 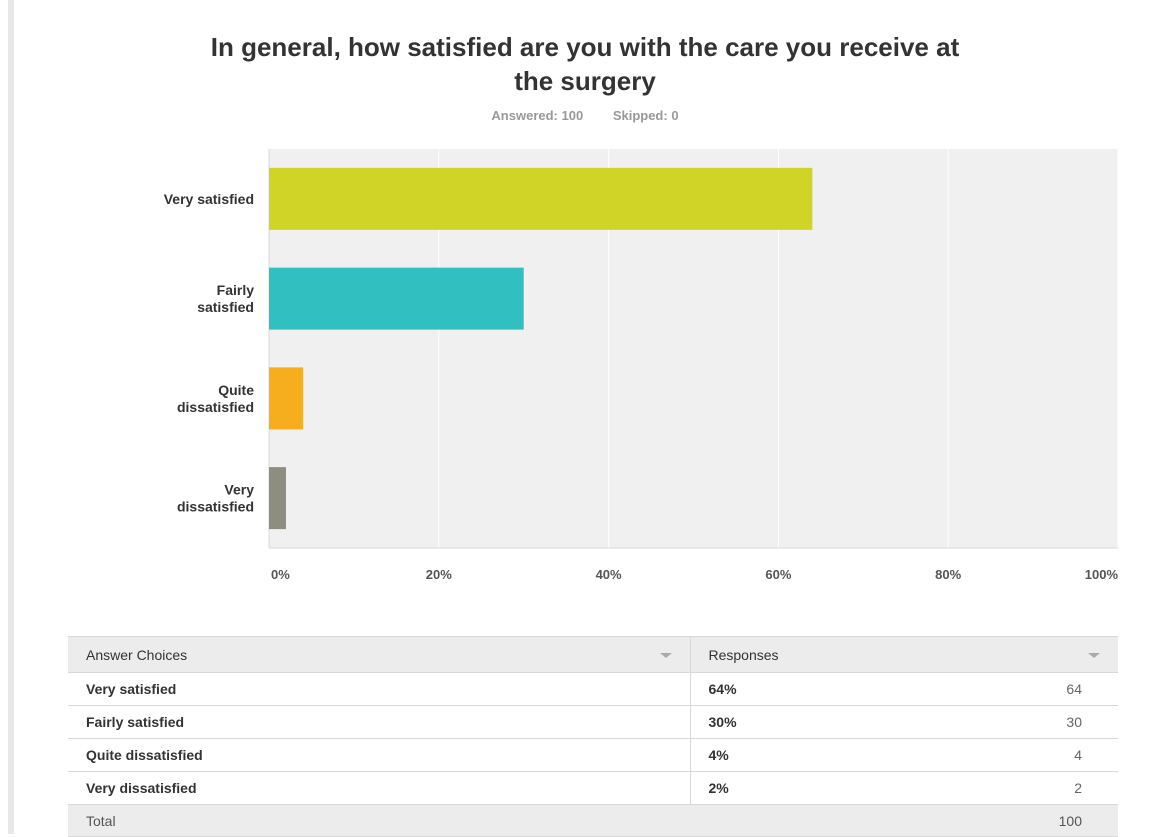 I want to click on row-percent: 4%, so click(x=843, y=755).